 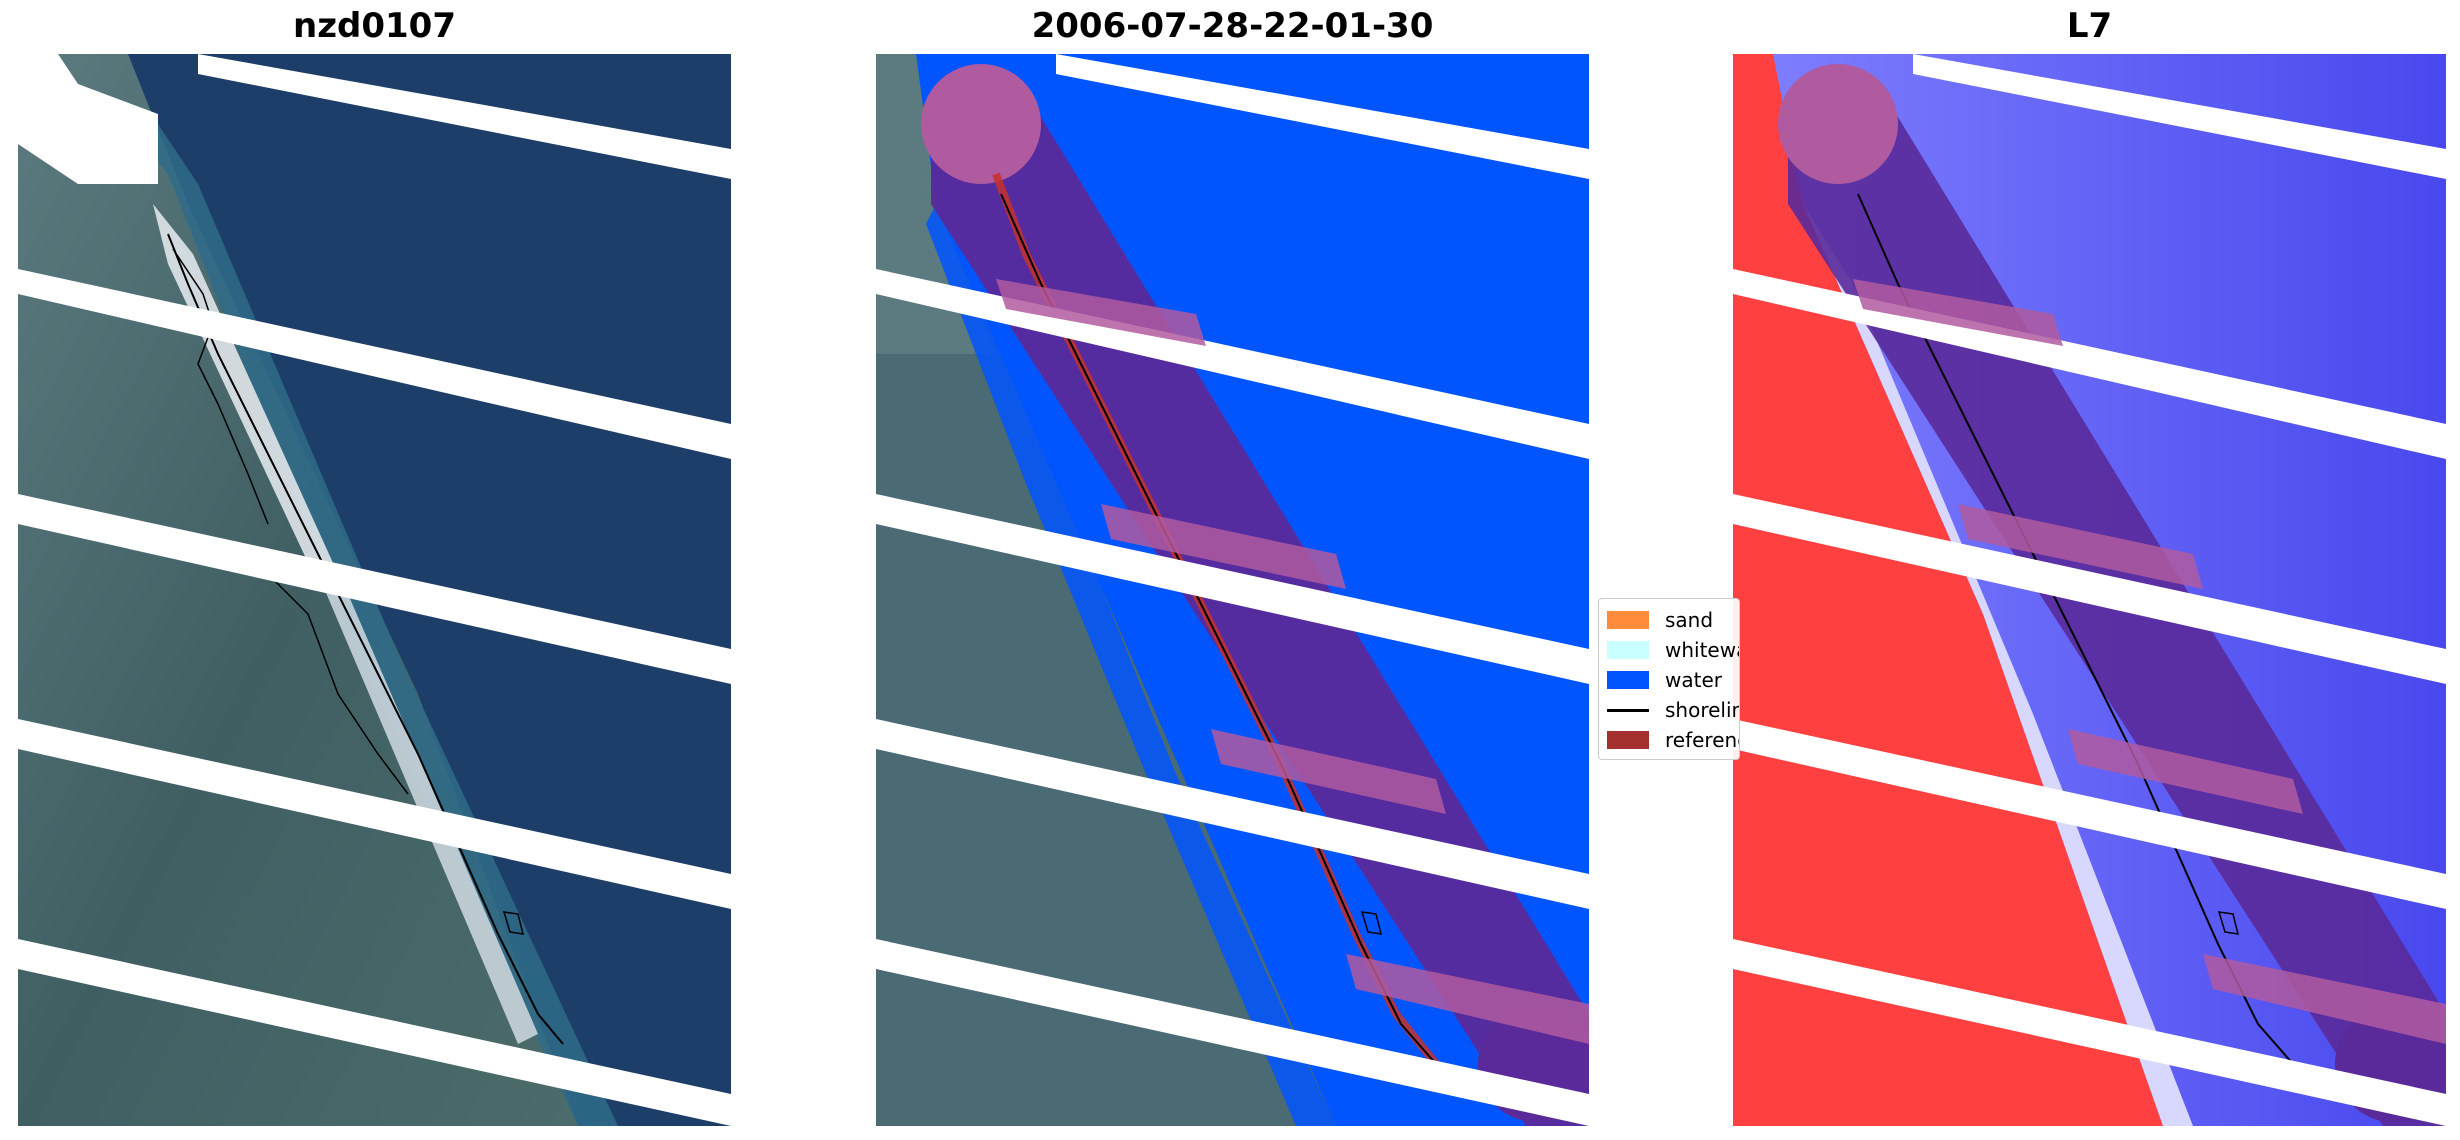 I want to click on legend-swatch-whitewater, so click(x=1628, y=650).